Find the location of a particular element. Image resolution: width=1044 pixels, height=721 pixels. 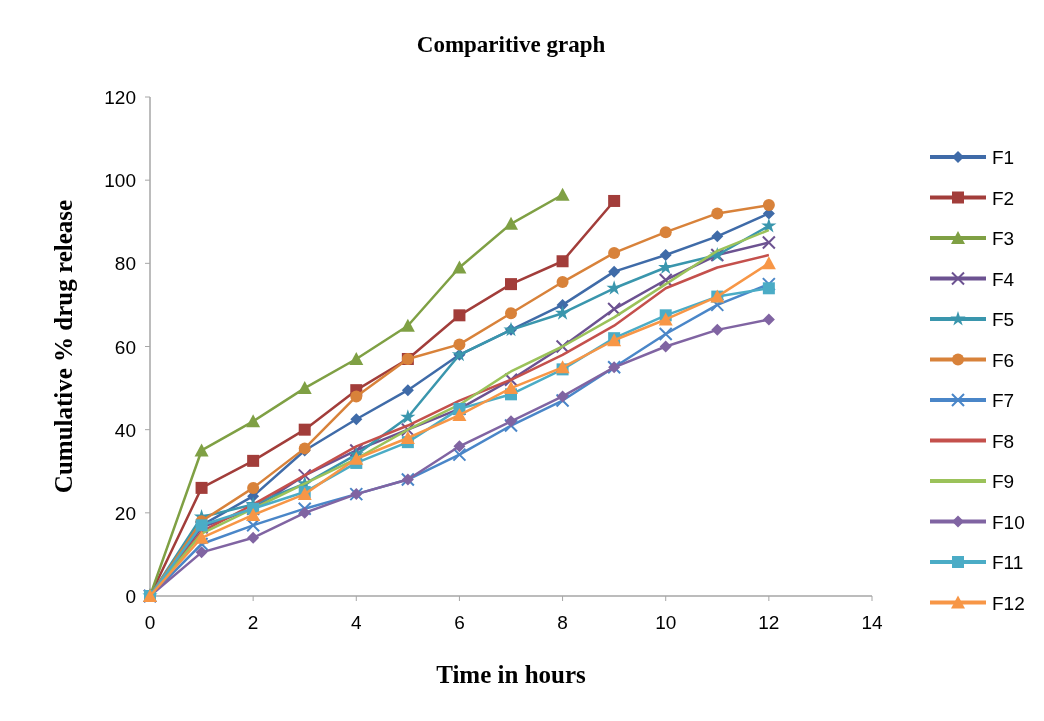

x-tick-label: 8 is located at coordinates (562, 622).